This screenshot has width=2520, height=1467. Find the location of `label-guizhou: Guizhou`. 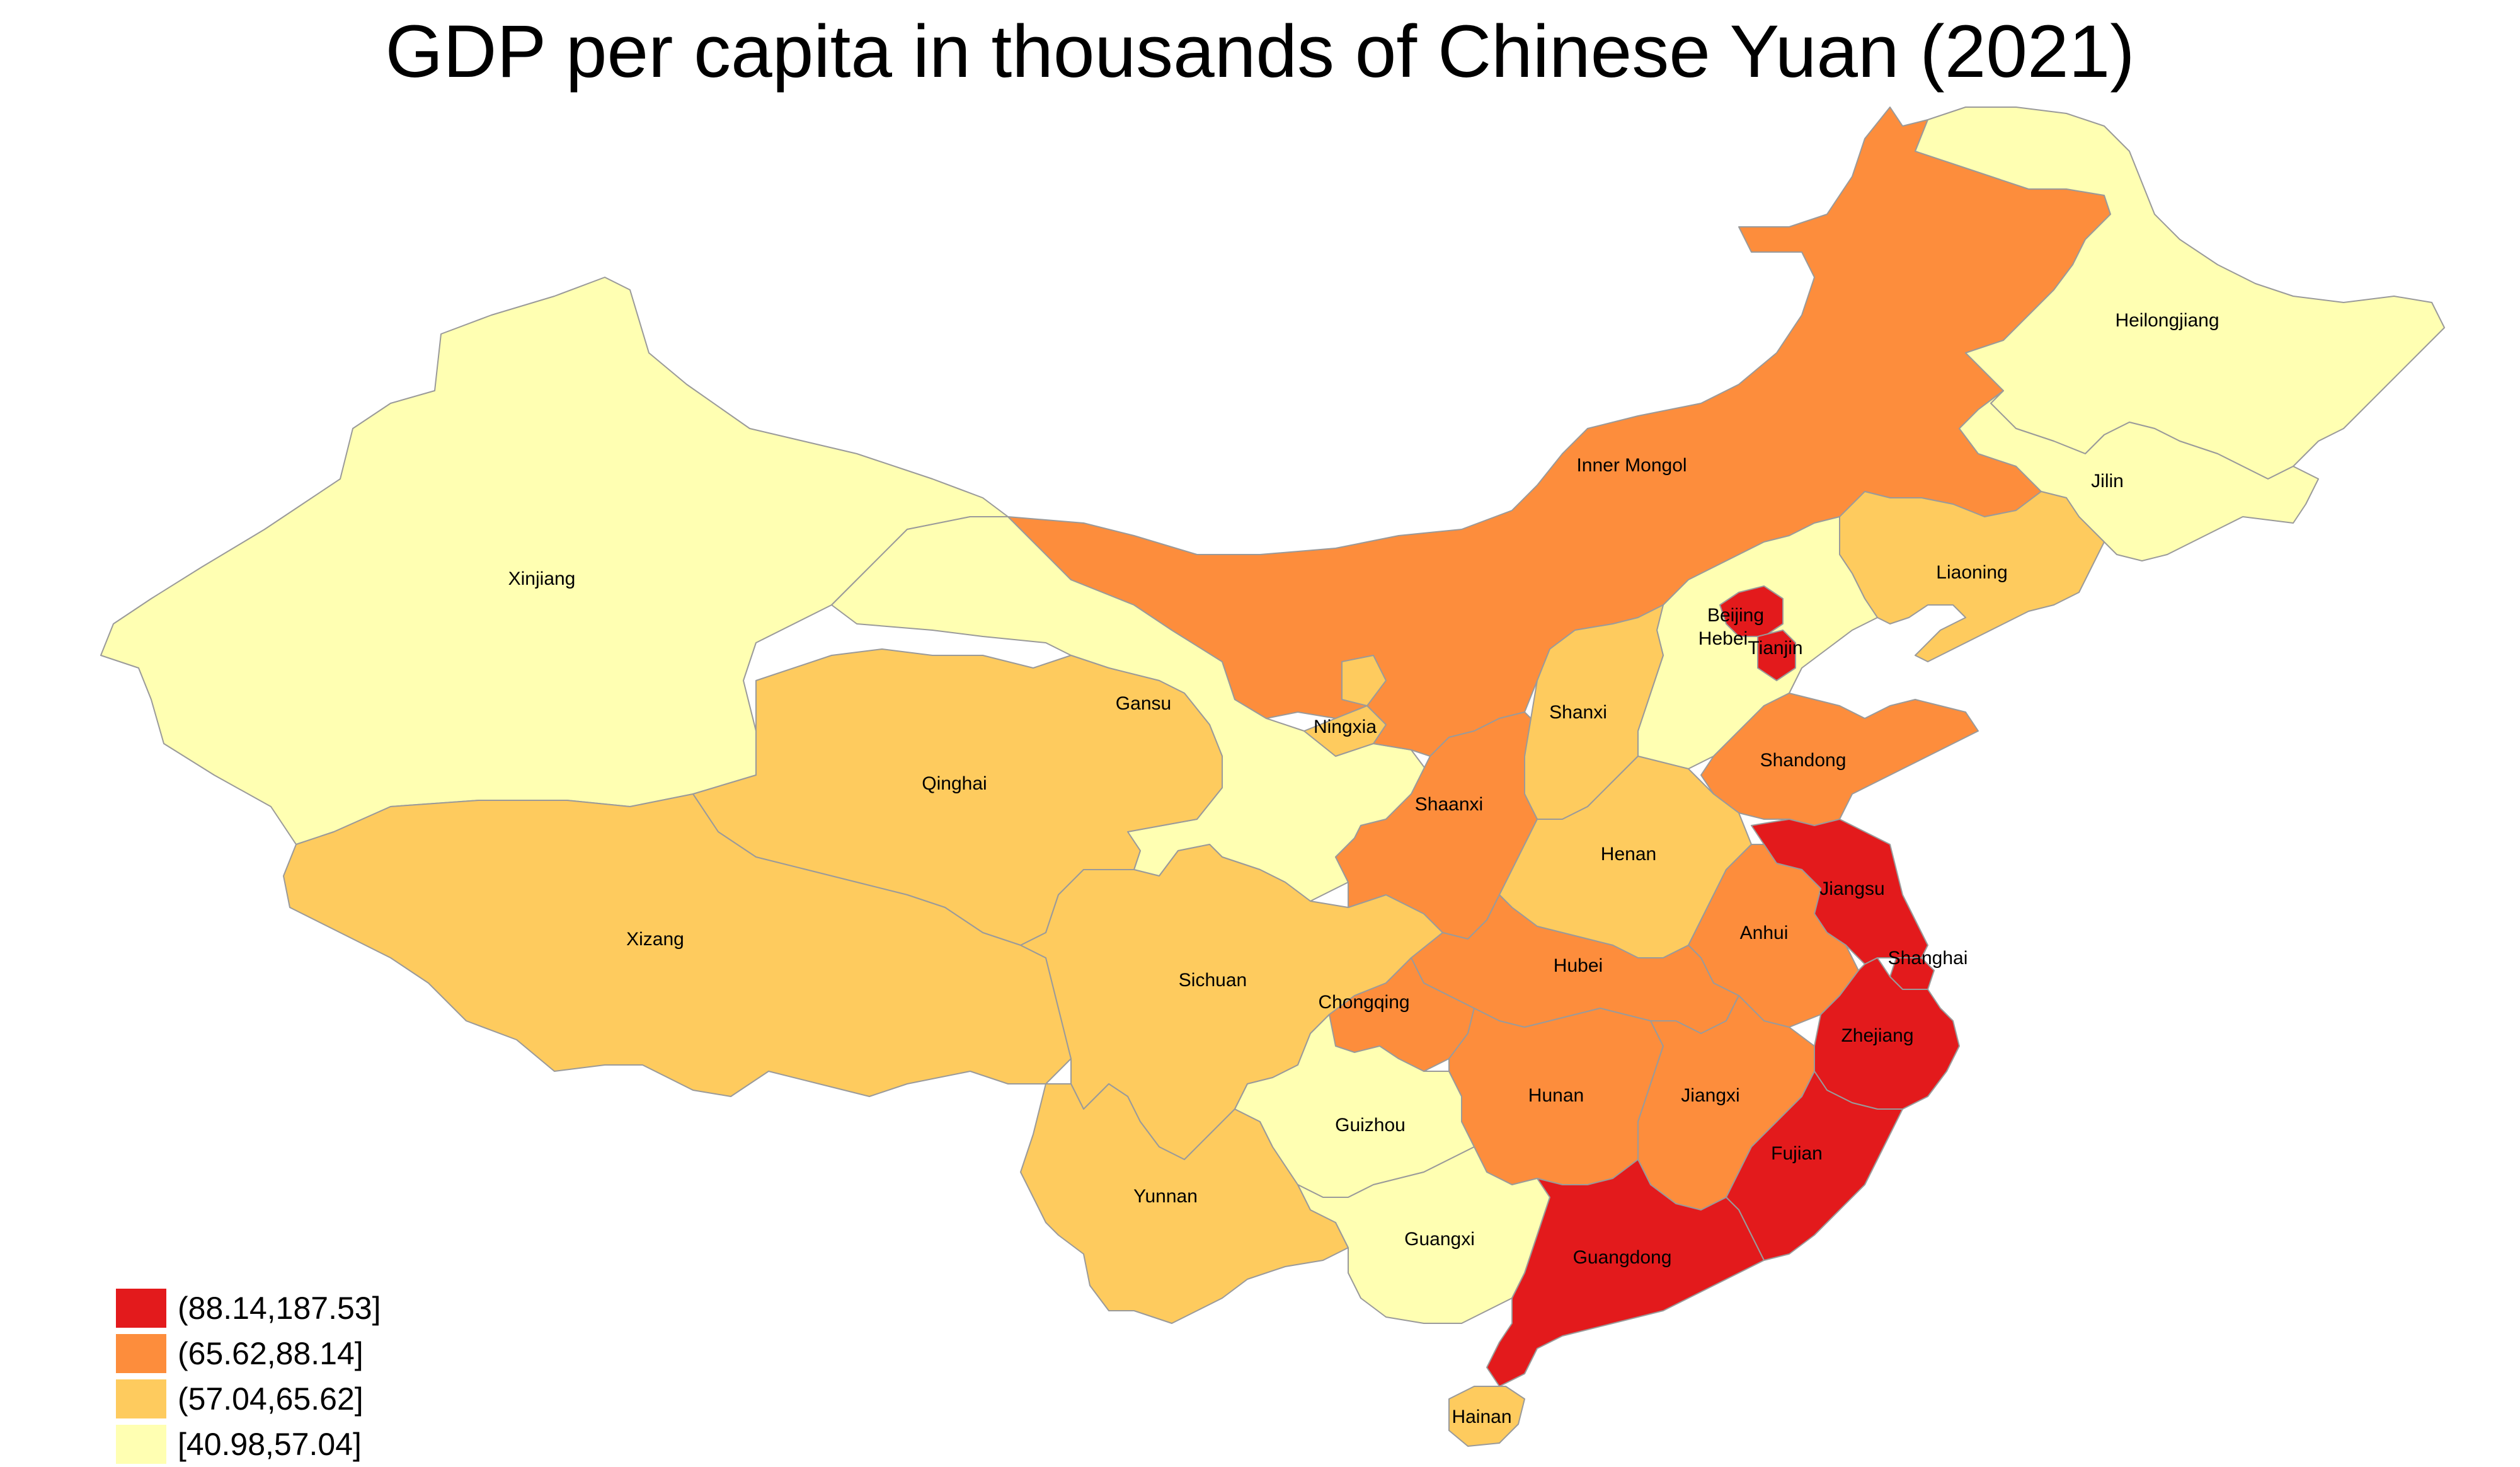

label-guizhou: Guizhou is located at coordinates (1370, 1125).